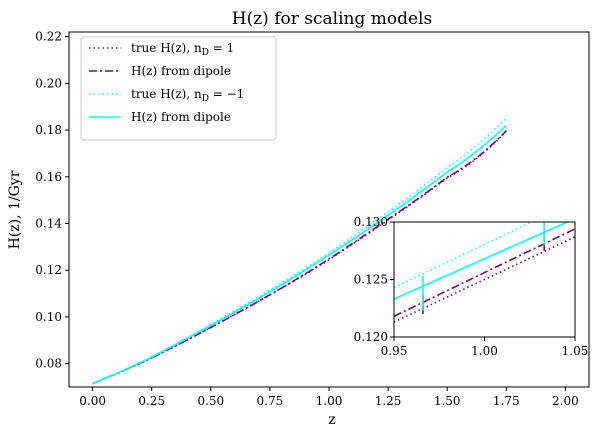 The image size is (592, 430). What do you see at coordinates (394, 351) in the screenshot?
I see `inset-x-tick-label: 0.95` at bounding box center [394, 351].